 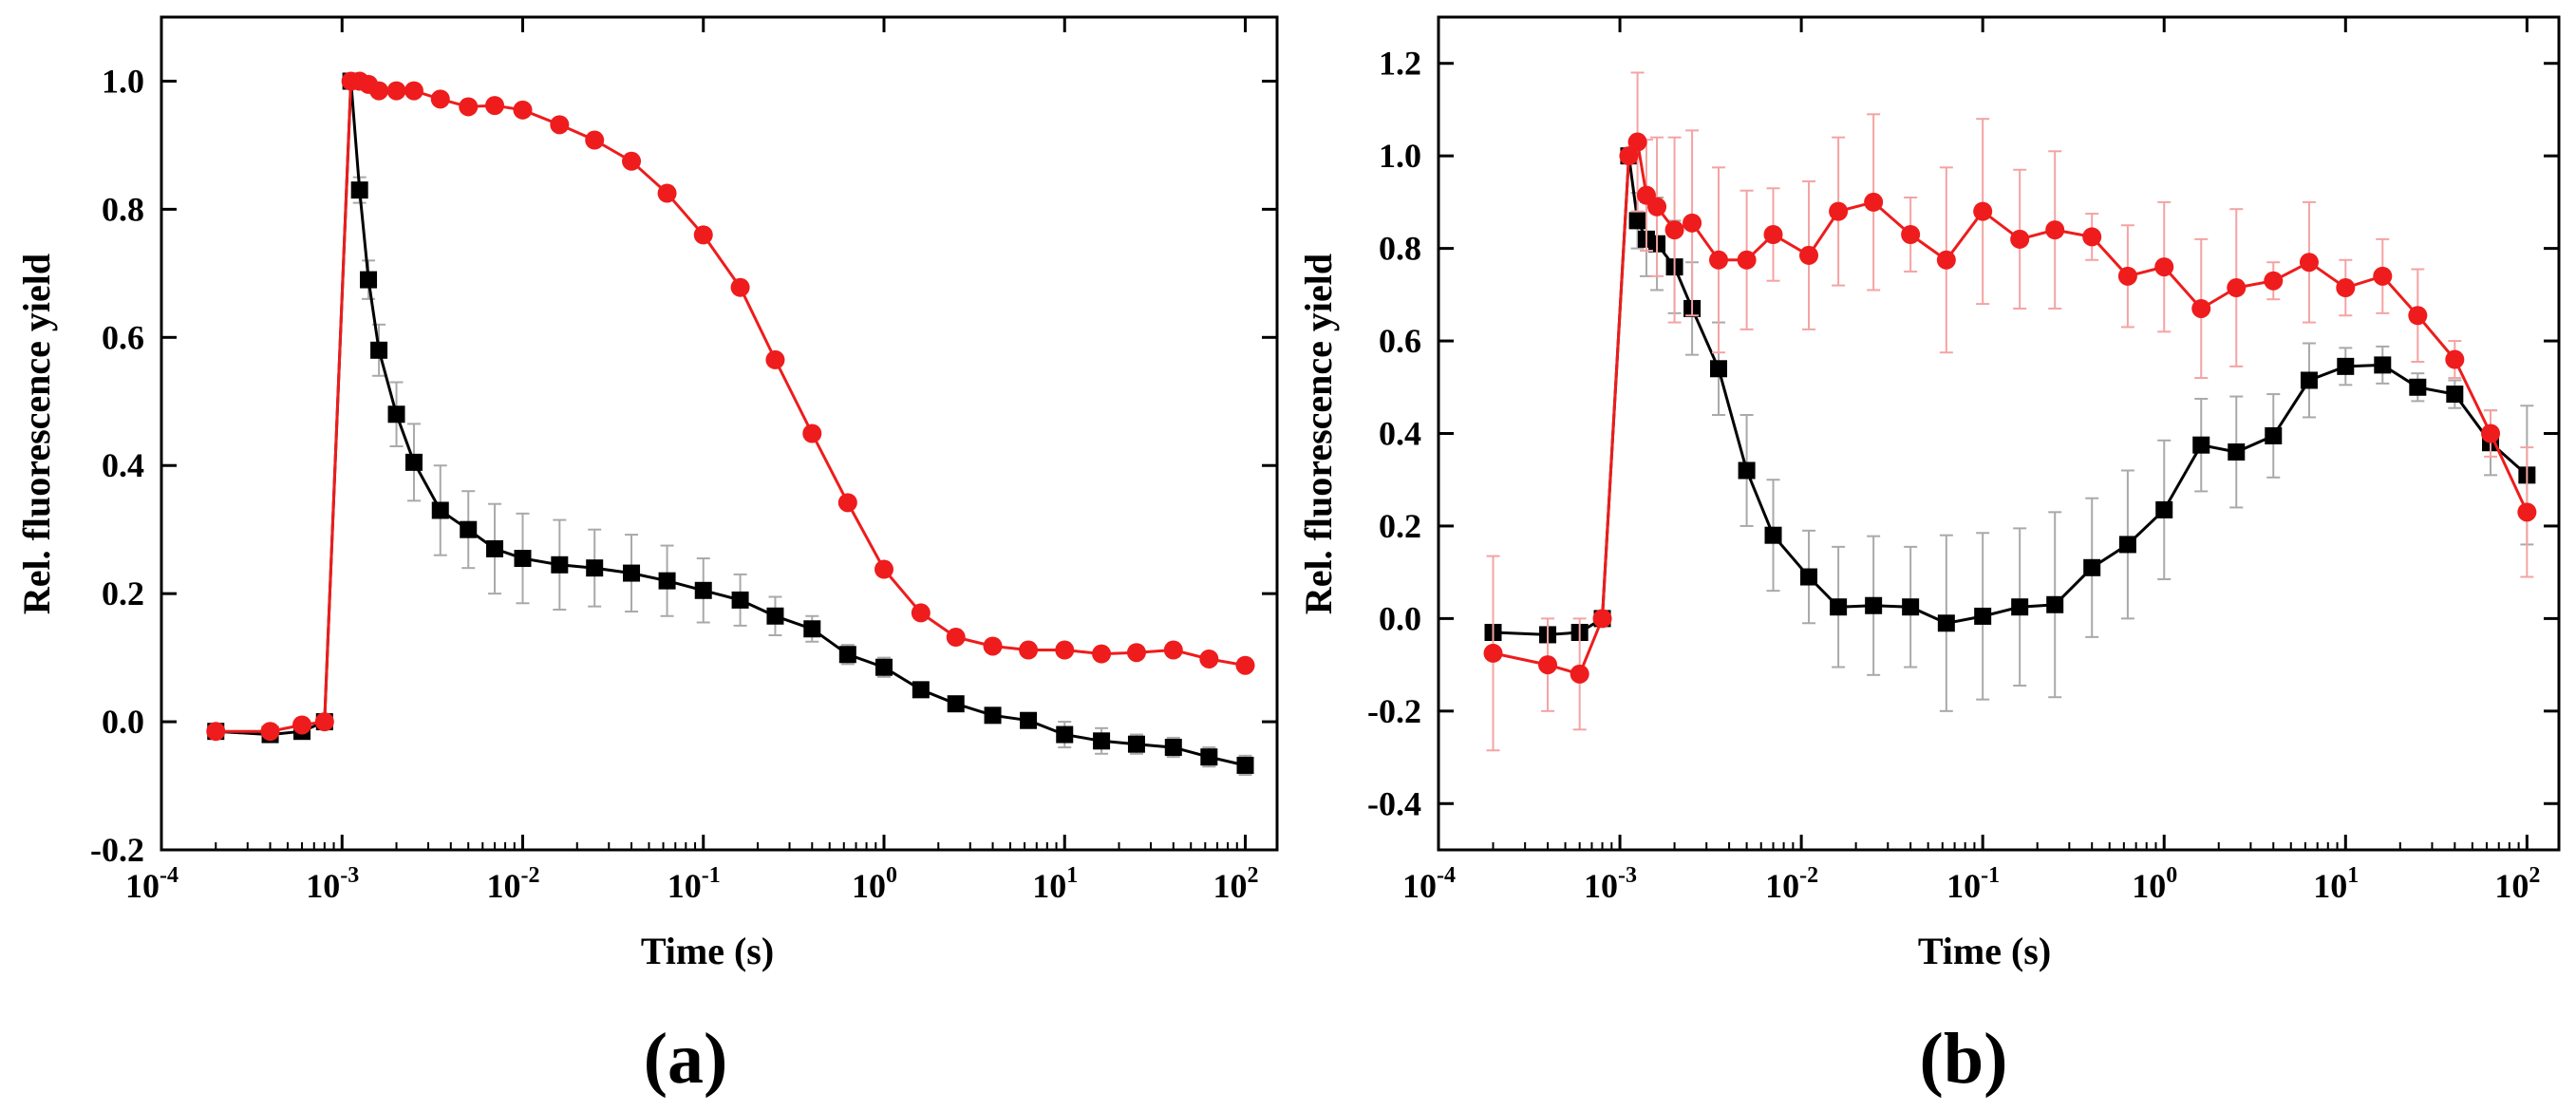 I want to click on x-tick-label: 10², so click(x=2517, y=884).